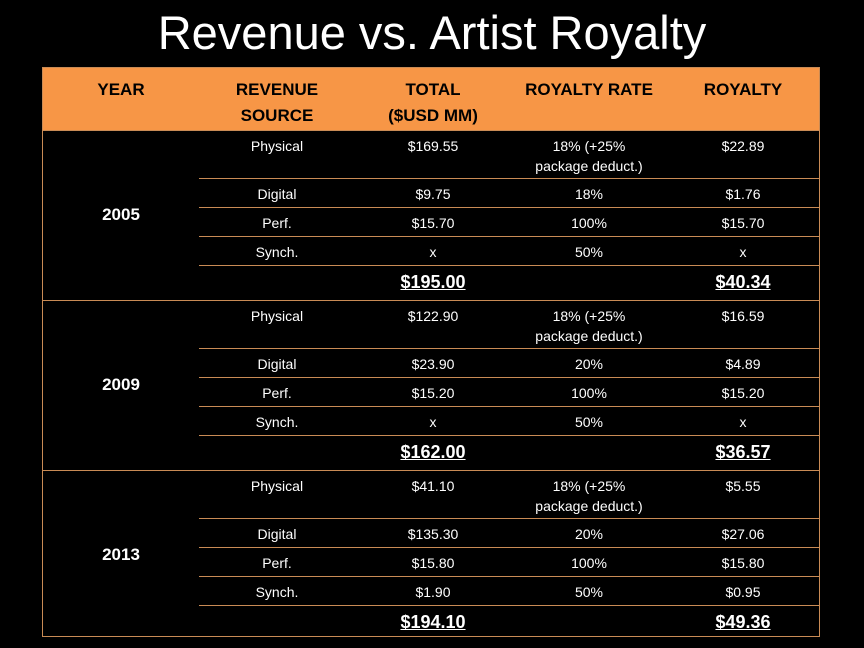  What do you see at coordinates (743, 393) in the screenshot?
I see `cell-royalty: $15.20` at bounding box center [743, 393].